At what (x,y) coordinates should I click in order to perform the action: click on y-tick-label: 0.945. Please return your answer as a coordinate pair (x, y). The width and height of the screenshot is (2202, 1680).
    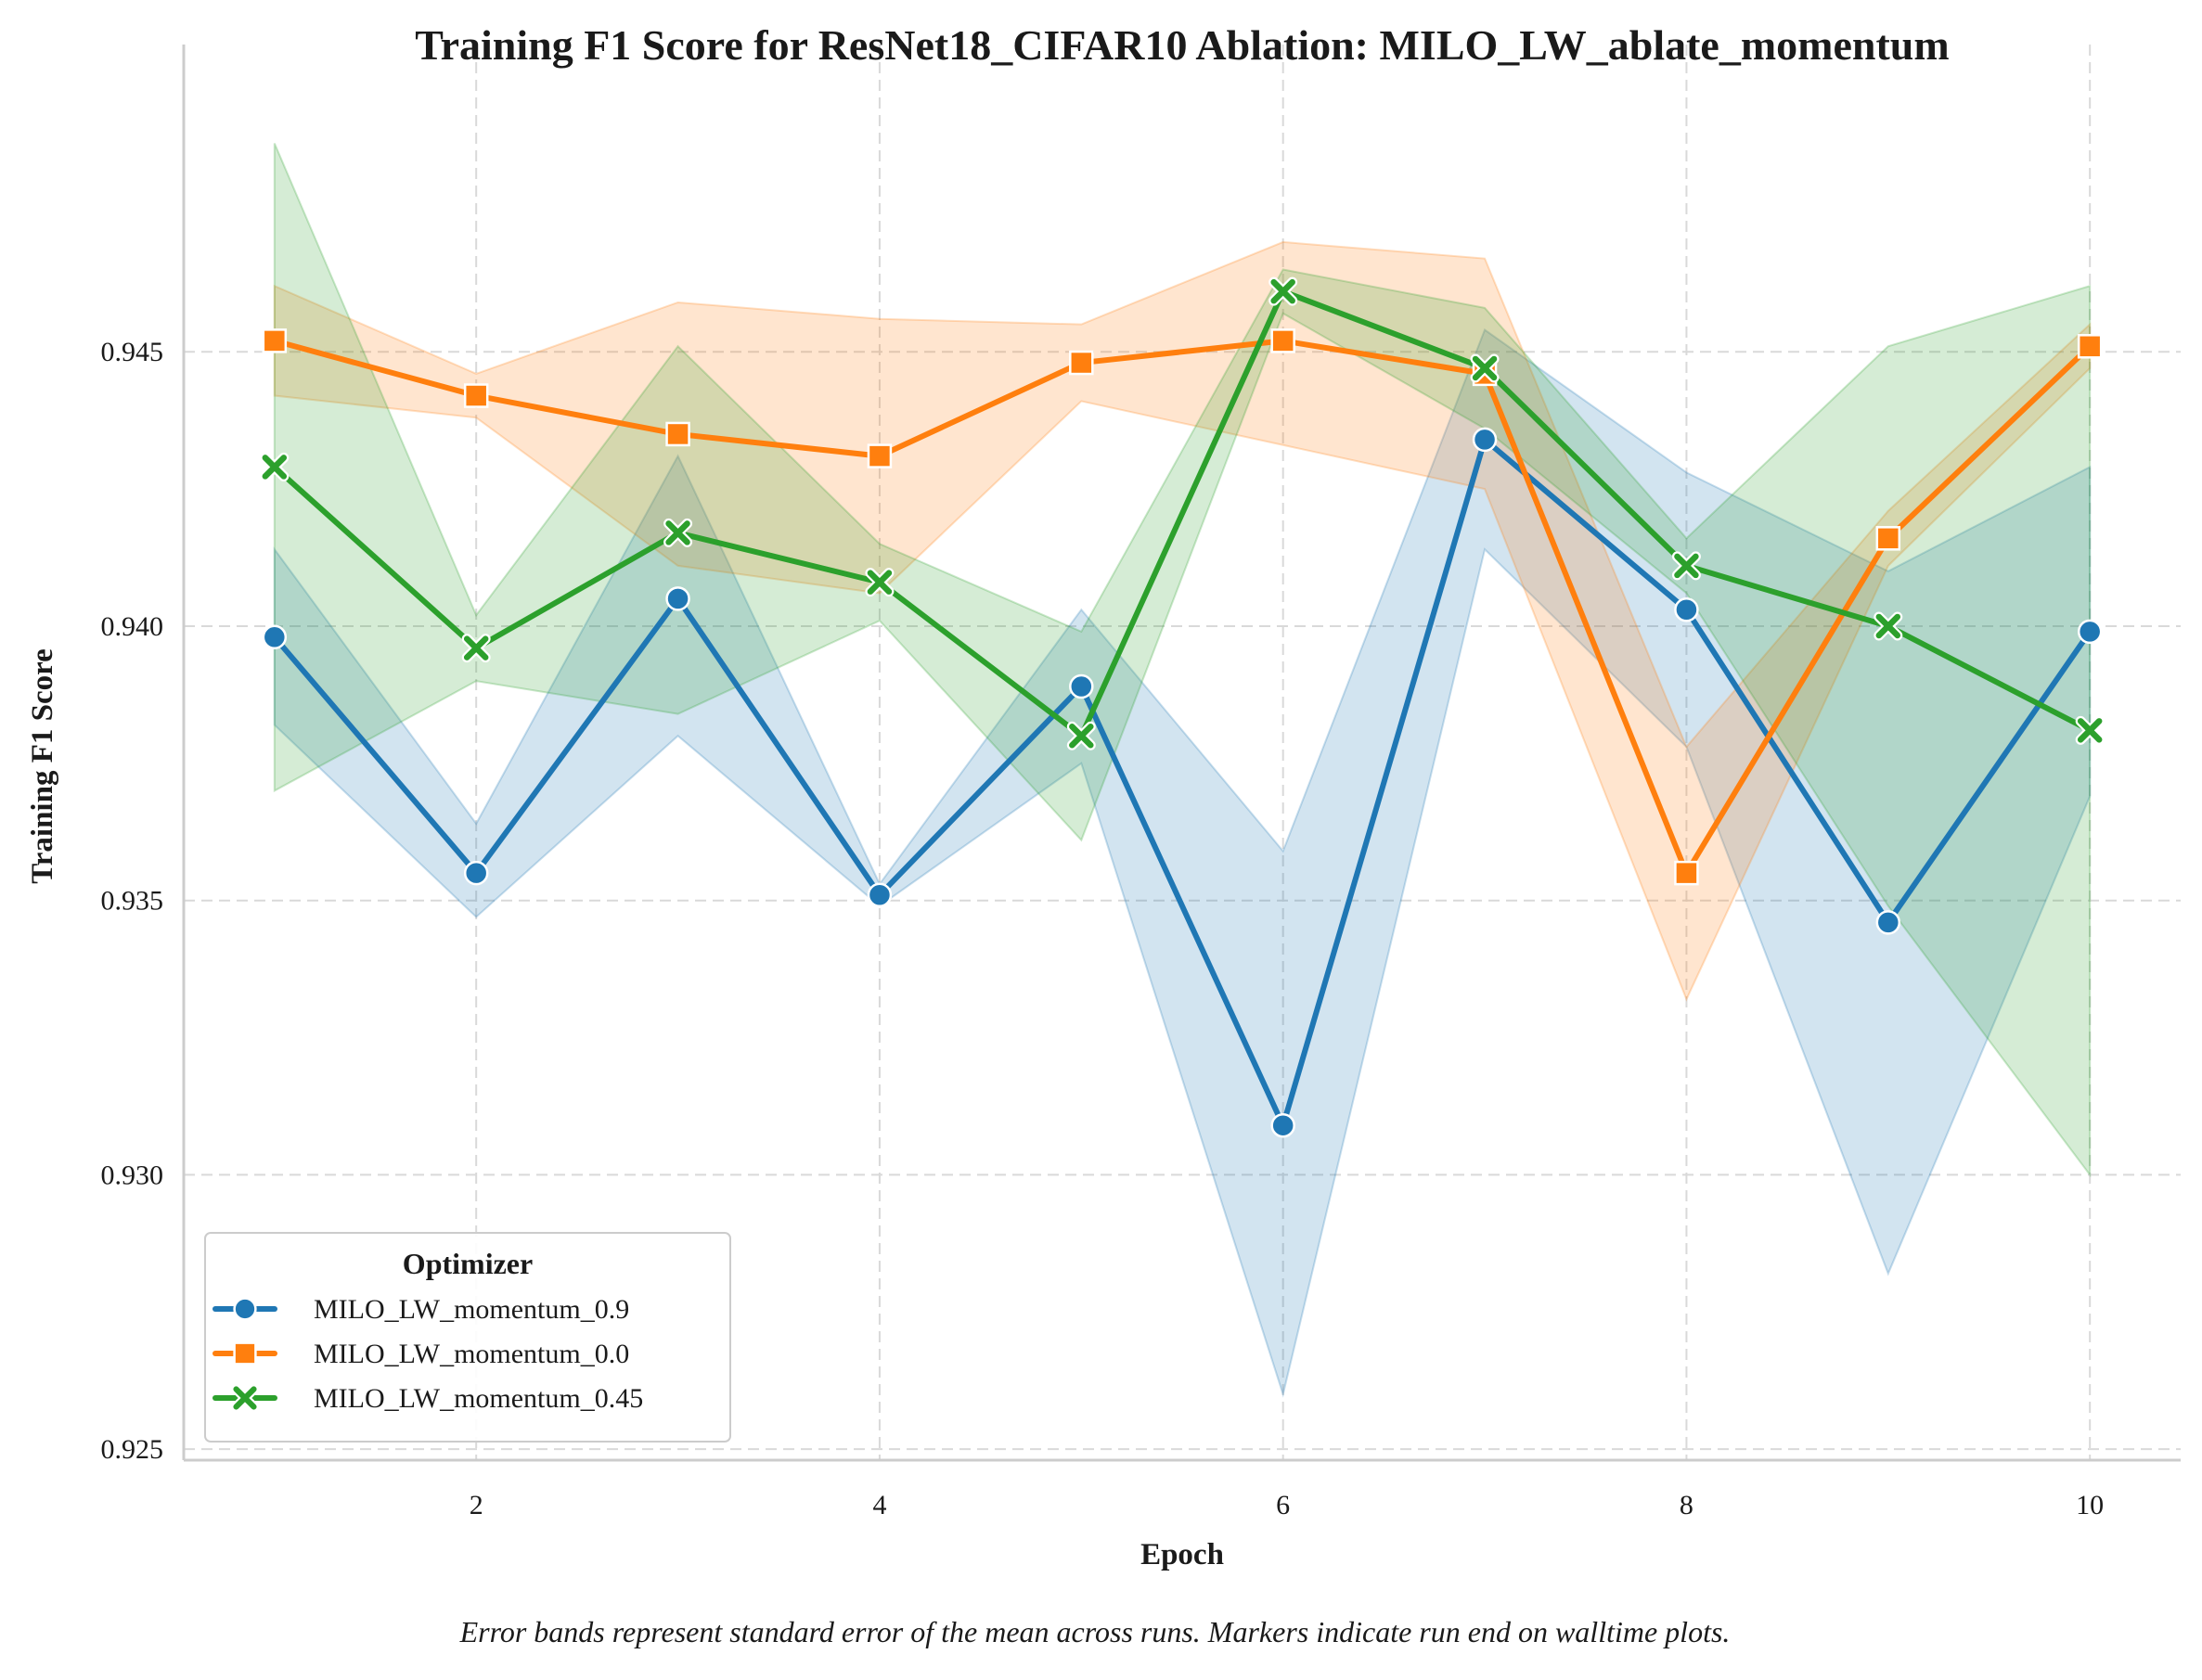
    Looking at the image, I should click on (132, 352).